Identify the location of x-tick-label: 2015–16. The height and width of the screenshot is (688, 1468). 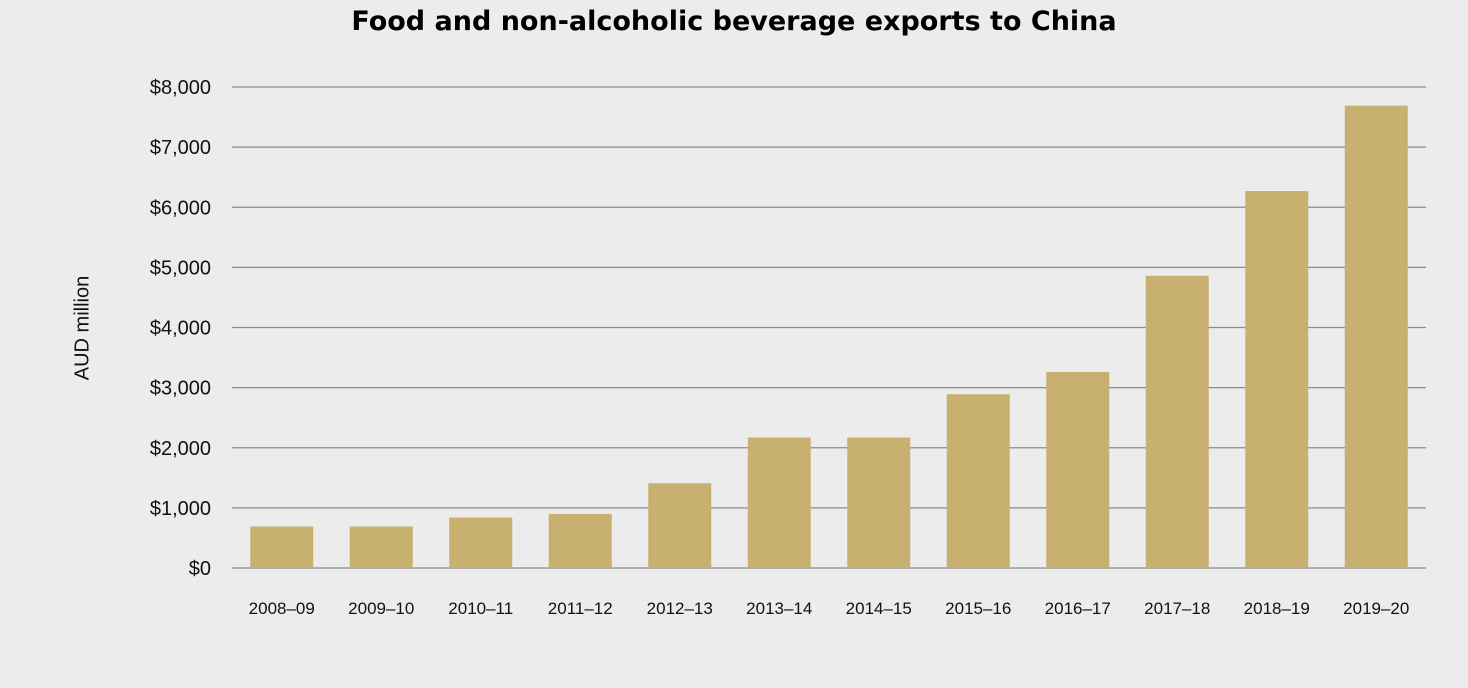
(978, 608).